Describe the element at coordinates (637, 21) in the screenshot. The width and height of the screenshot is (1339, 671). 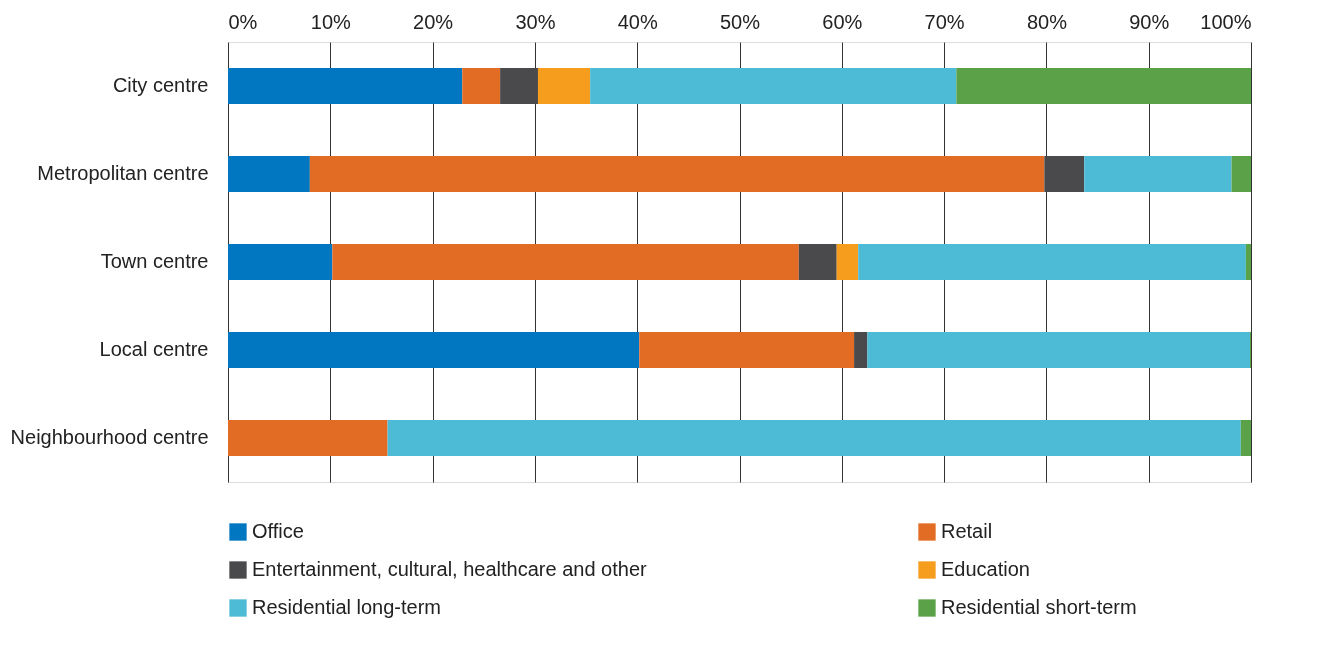
I see `x-tick-label: 40%` at that location.